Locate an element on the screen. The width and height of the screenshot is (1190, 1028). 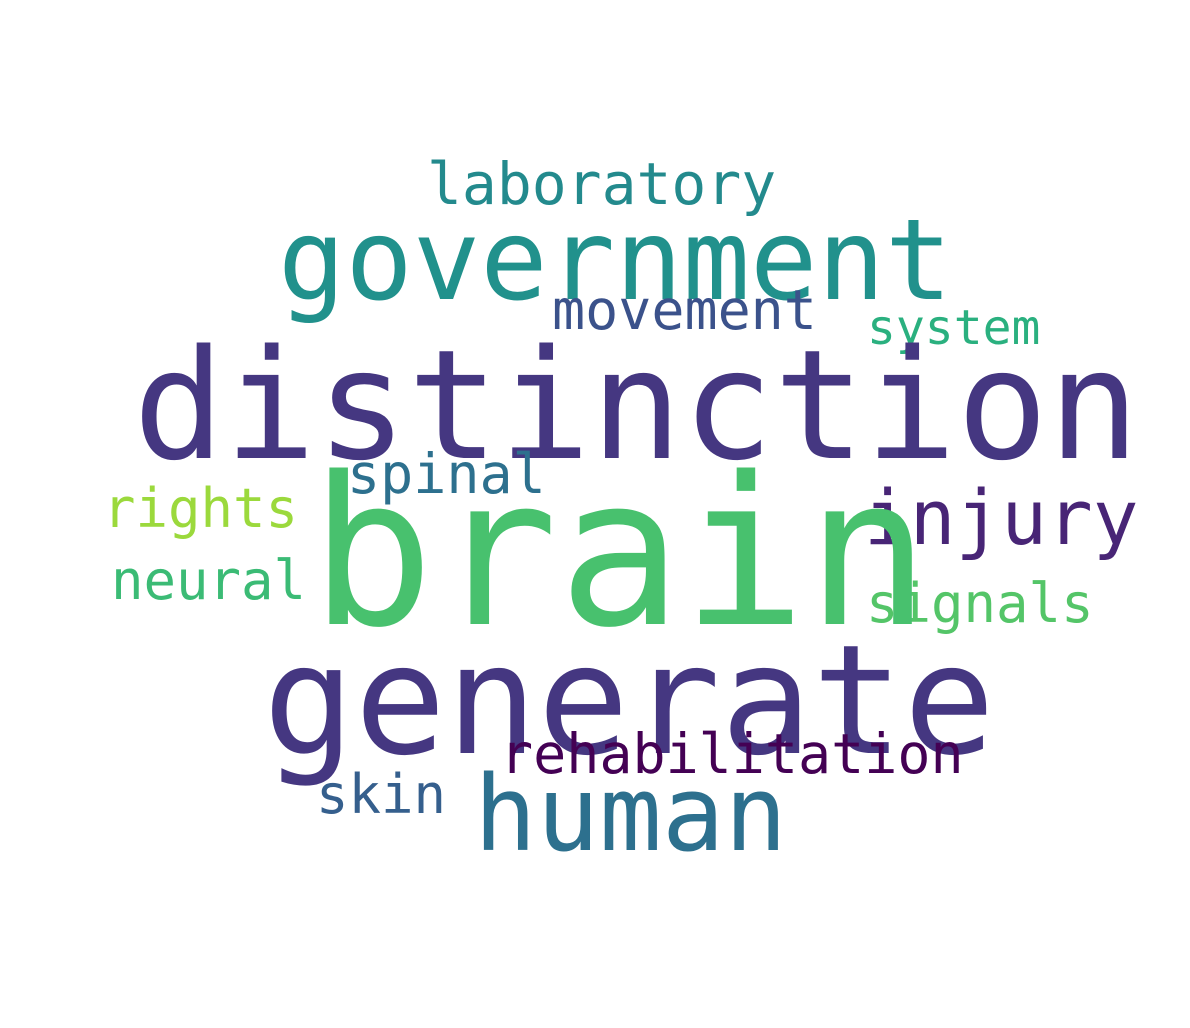
word-skin: skin is located at coordinates (381, 794).